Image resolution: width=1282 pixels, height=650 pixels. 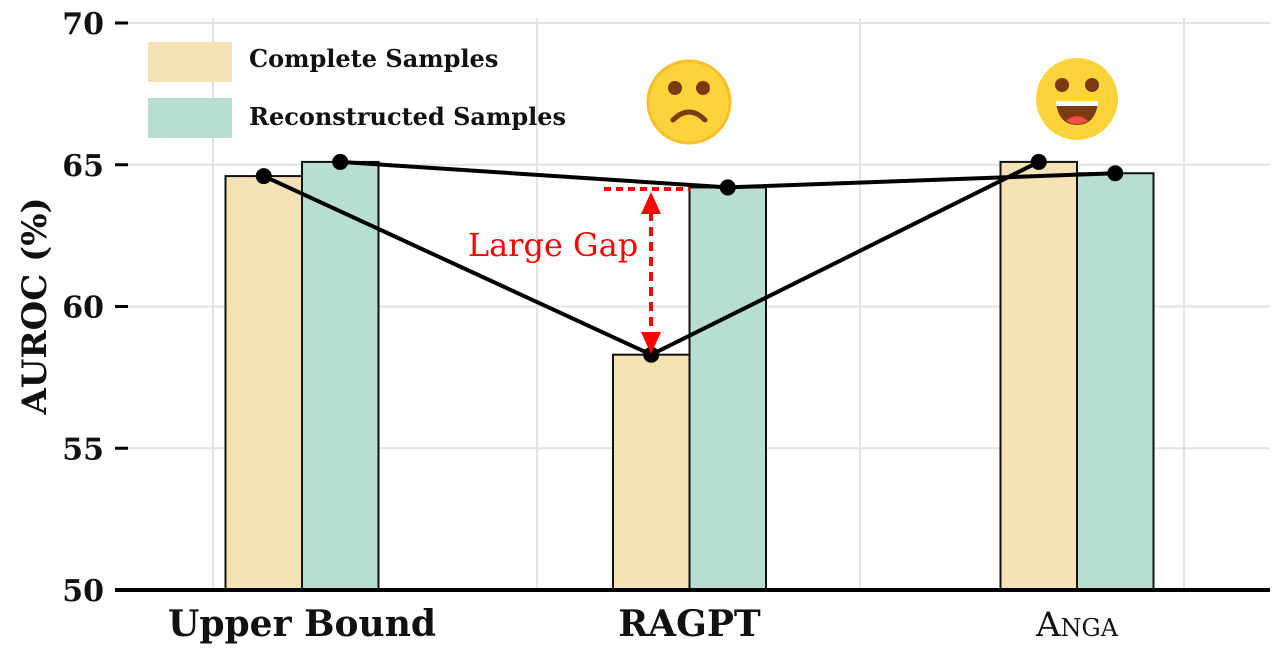 I want to click on x-tick-label: RAGPT, so click(x=689, y=624).